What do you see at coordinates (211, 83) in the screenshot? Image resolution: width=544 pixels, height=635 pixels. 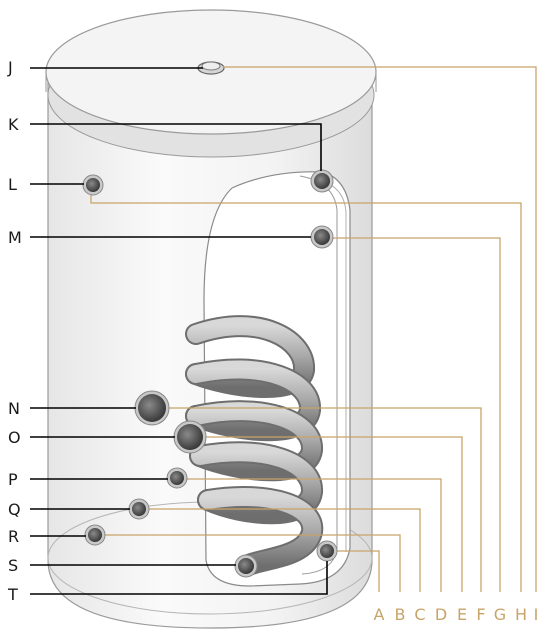 I see `tank-lid` at bounding box center [211, 83].